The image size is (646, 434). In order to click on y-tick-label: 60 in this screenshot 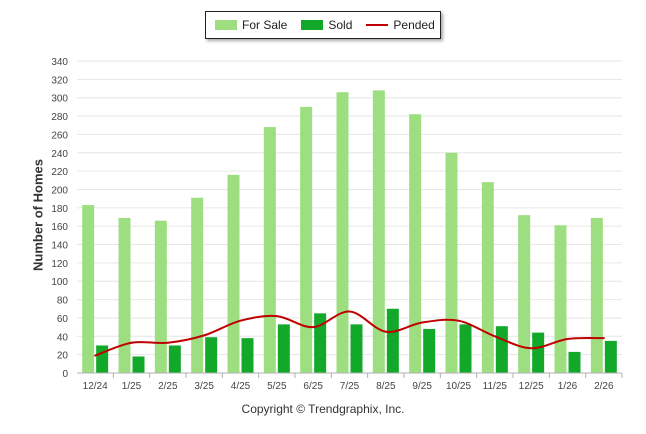, I will do `click(63, 319)`.